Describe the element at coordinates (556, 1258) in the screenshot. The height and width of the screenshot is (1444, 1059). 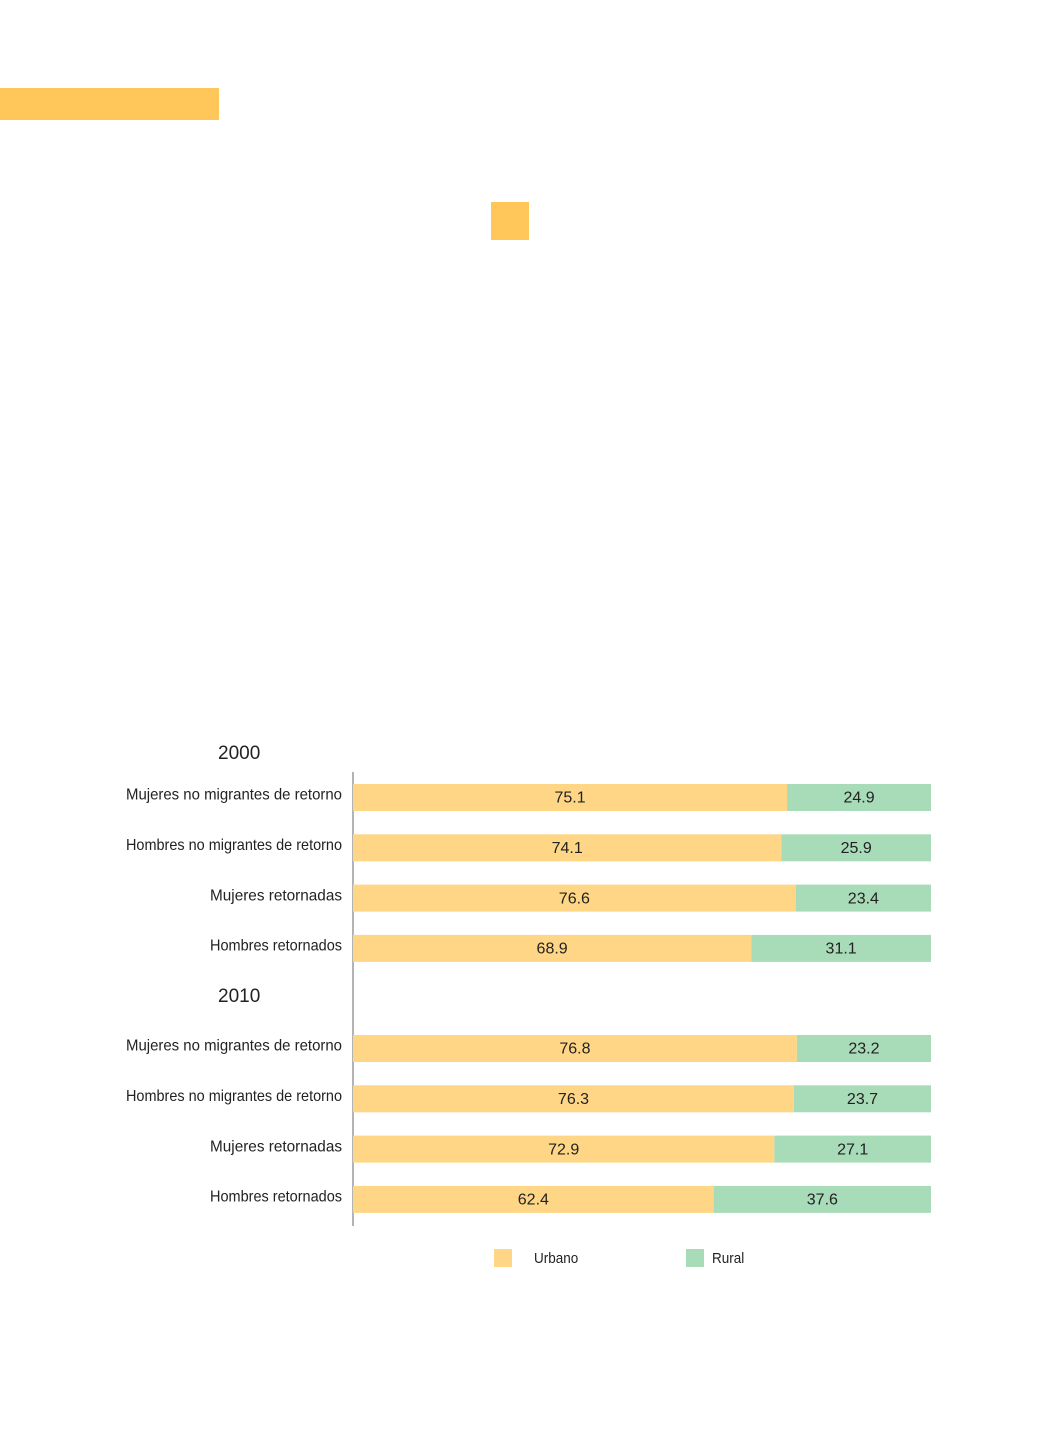
I see `legend-label-urbano: Urbano` at that location.